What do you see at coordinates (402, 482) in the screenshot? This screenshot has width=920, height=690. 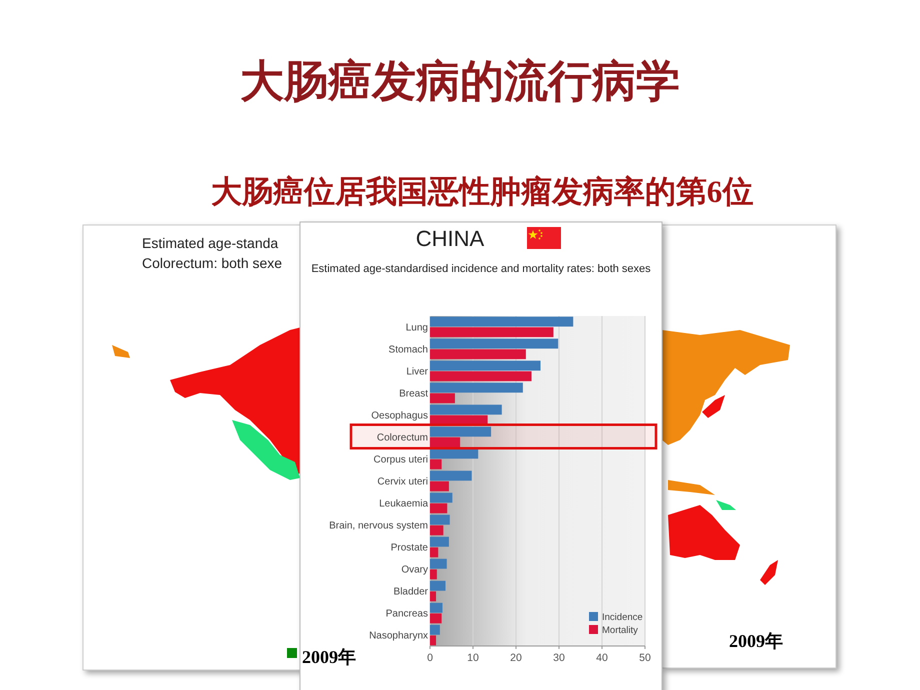 I see `y-tick-label: Cervix uteri` at bounding box center [402, 482].